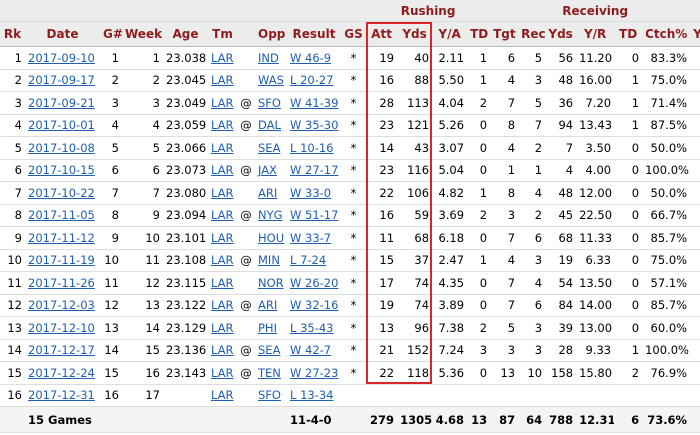  Describe the element at coordinates (666, 419) in the screenshot. I see `total-catch-pct: 73.6%` at that location.